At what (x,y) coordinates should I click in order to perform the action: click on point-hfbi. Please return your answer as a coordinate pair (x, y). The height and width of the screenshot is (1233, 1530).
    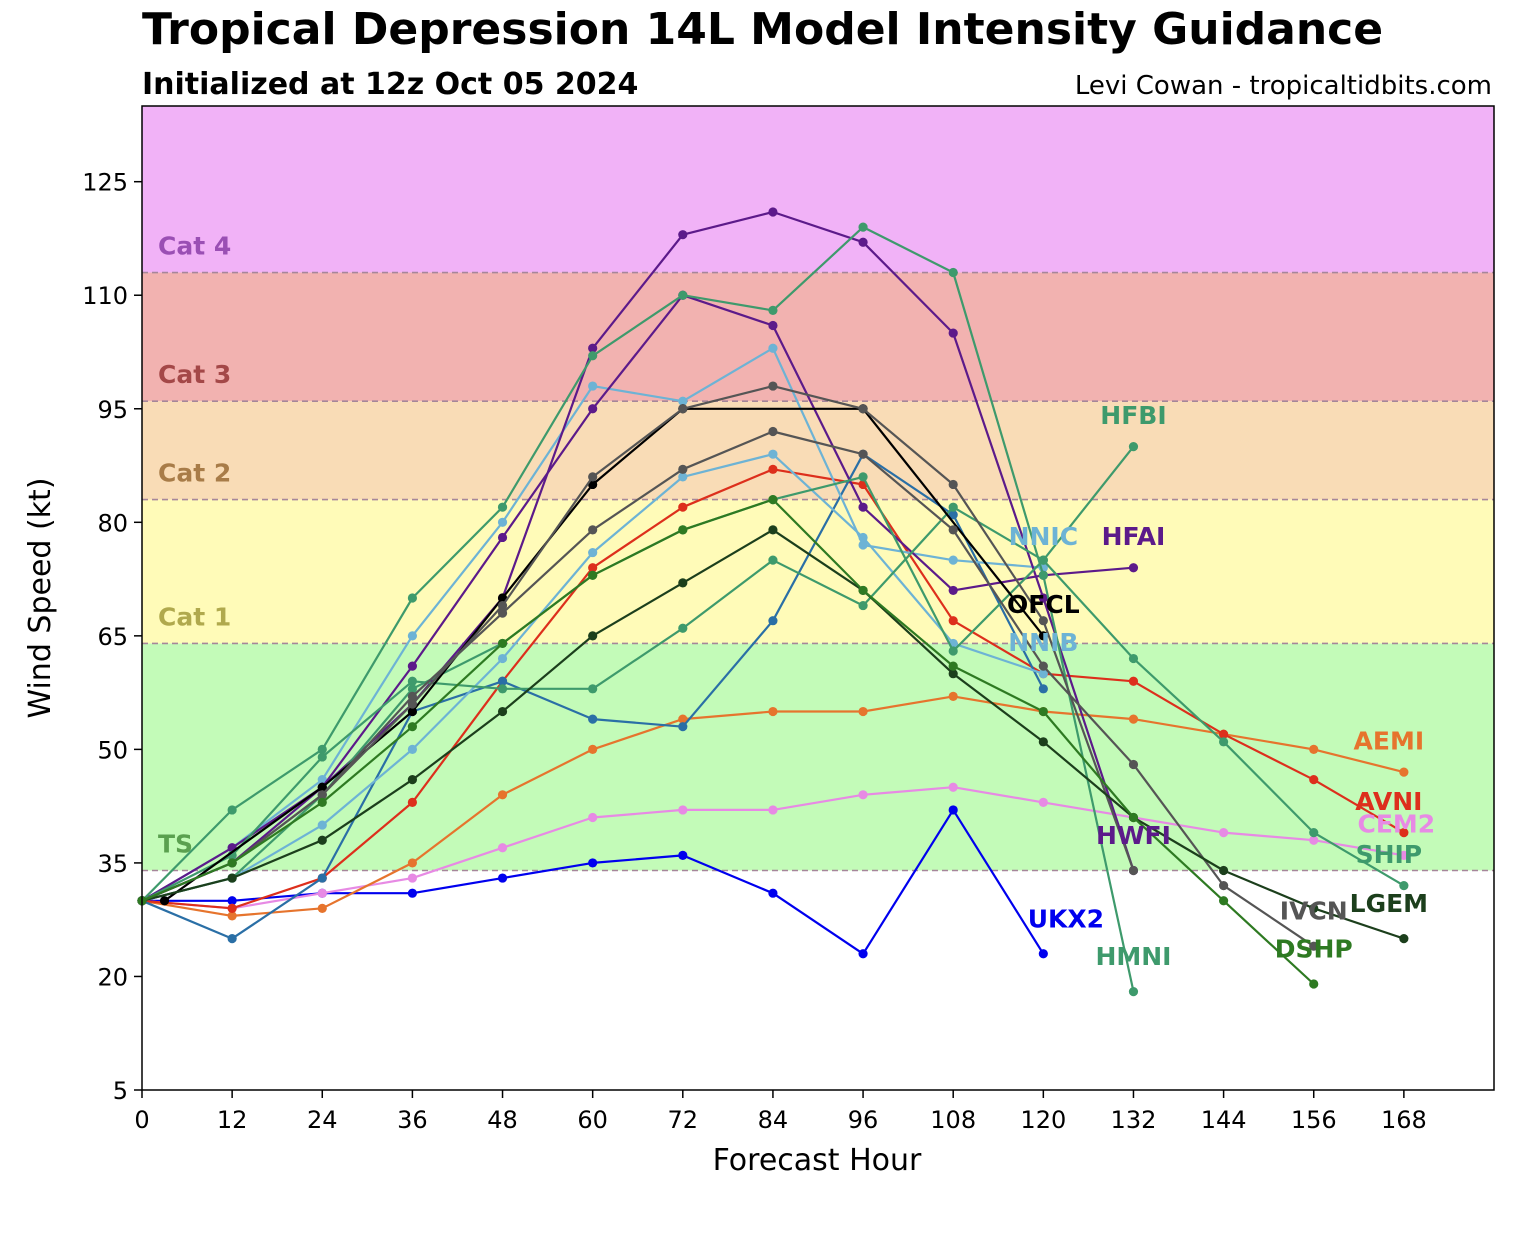
    Looking at the image, I should click on (863, 477).